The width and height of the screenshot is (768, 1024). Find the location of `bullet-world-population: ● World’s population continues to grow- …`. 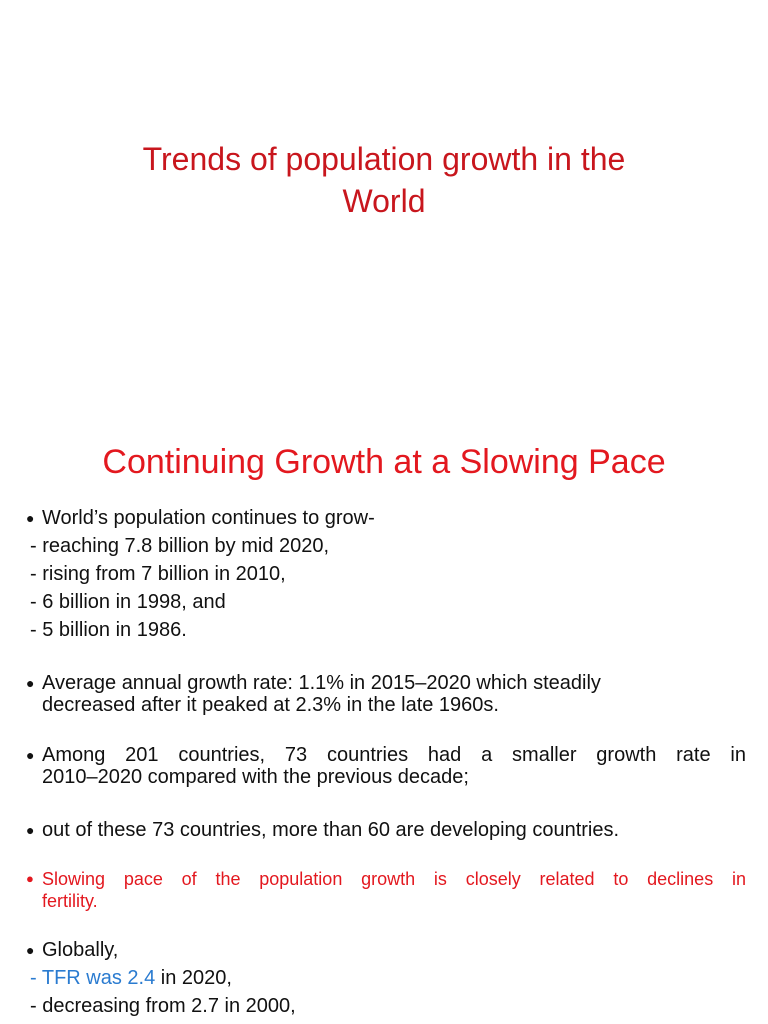

bullet-world-population: ● World’s population continues to grow- … is located at coordinates (386, 574).